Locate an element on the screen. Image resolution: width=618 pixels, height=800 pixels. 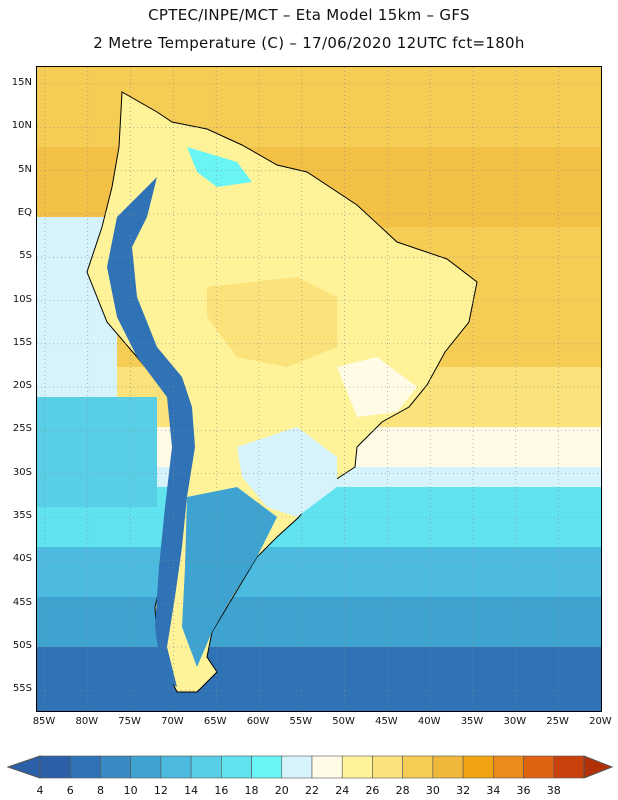
lat-label: 35S is located at coordinates (22, 515).